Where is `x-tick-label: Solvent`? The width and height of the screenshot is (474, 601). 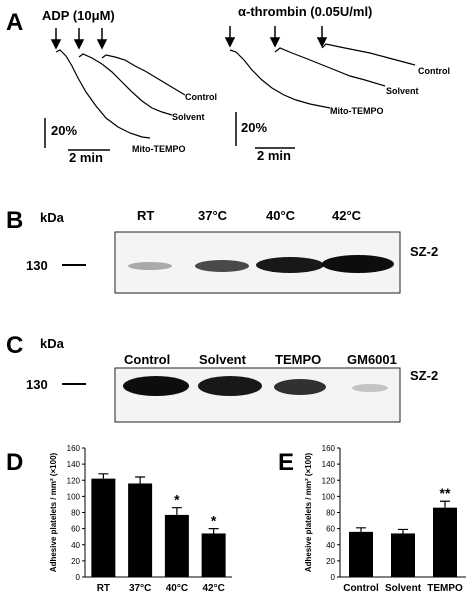 x-tick-label: Solvent is located at coordinates (403, 588).